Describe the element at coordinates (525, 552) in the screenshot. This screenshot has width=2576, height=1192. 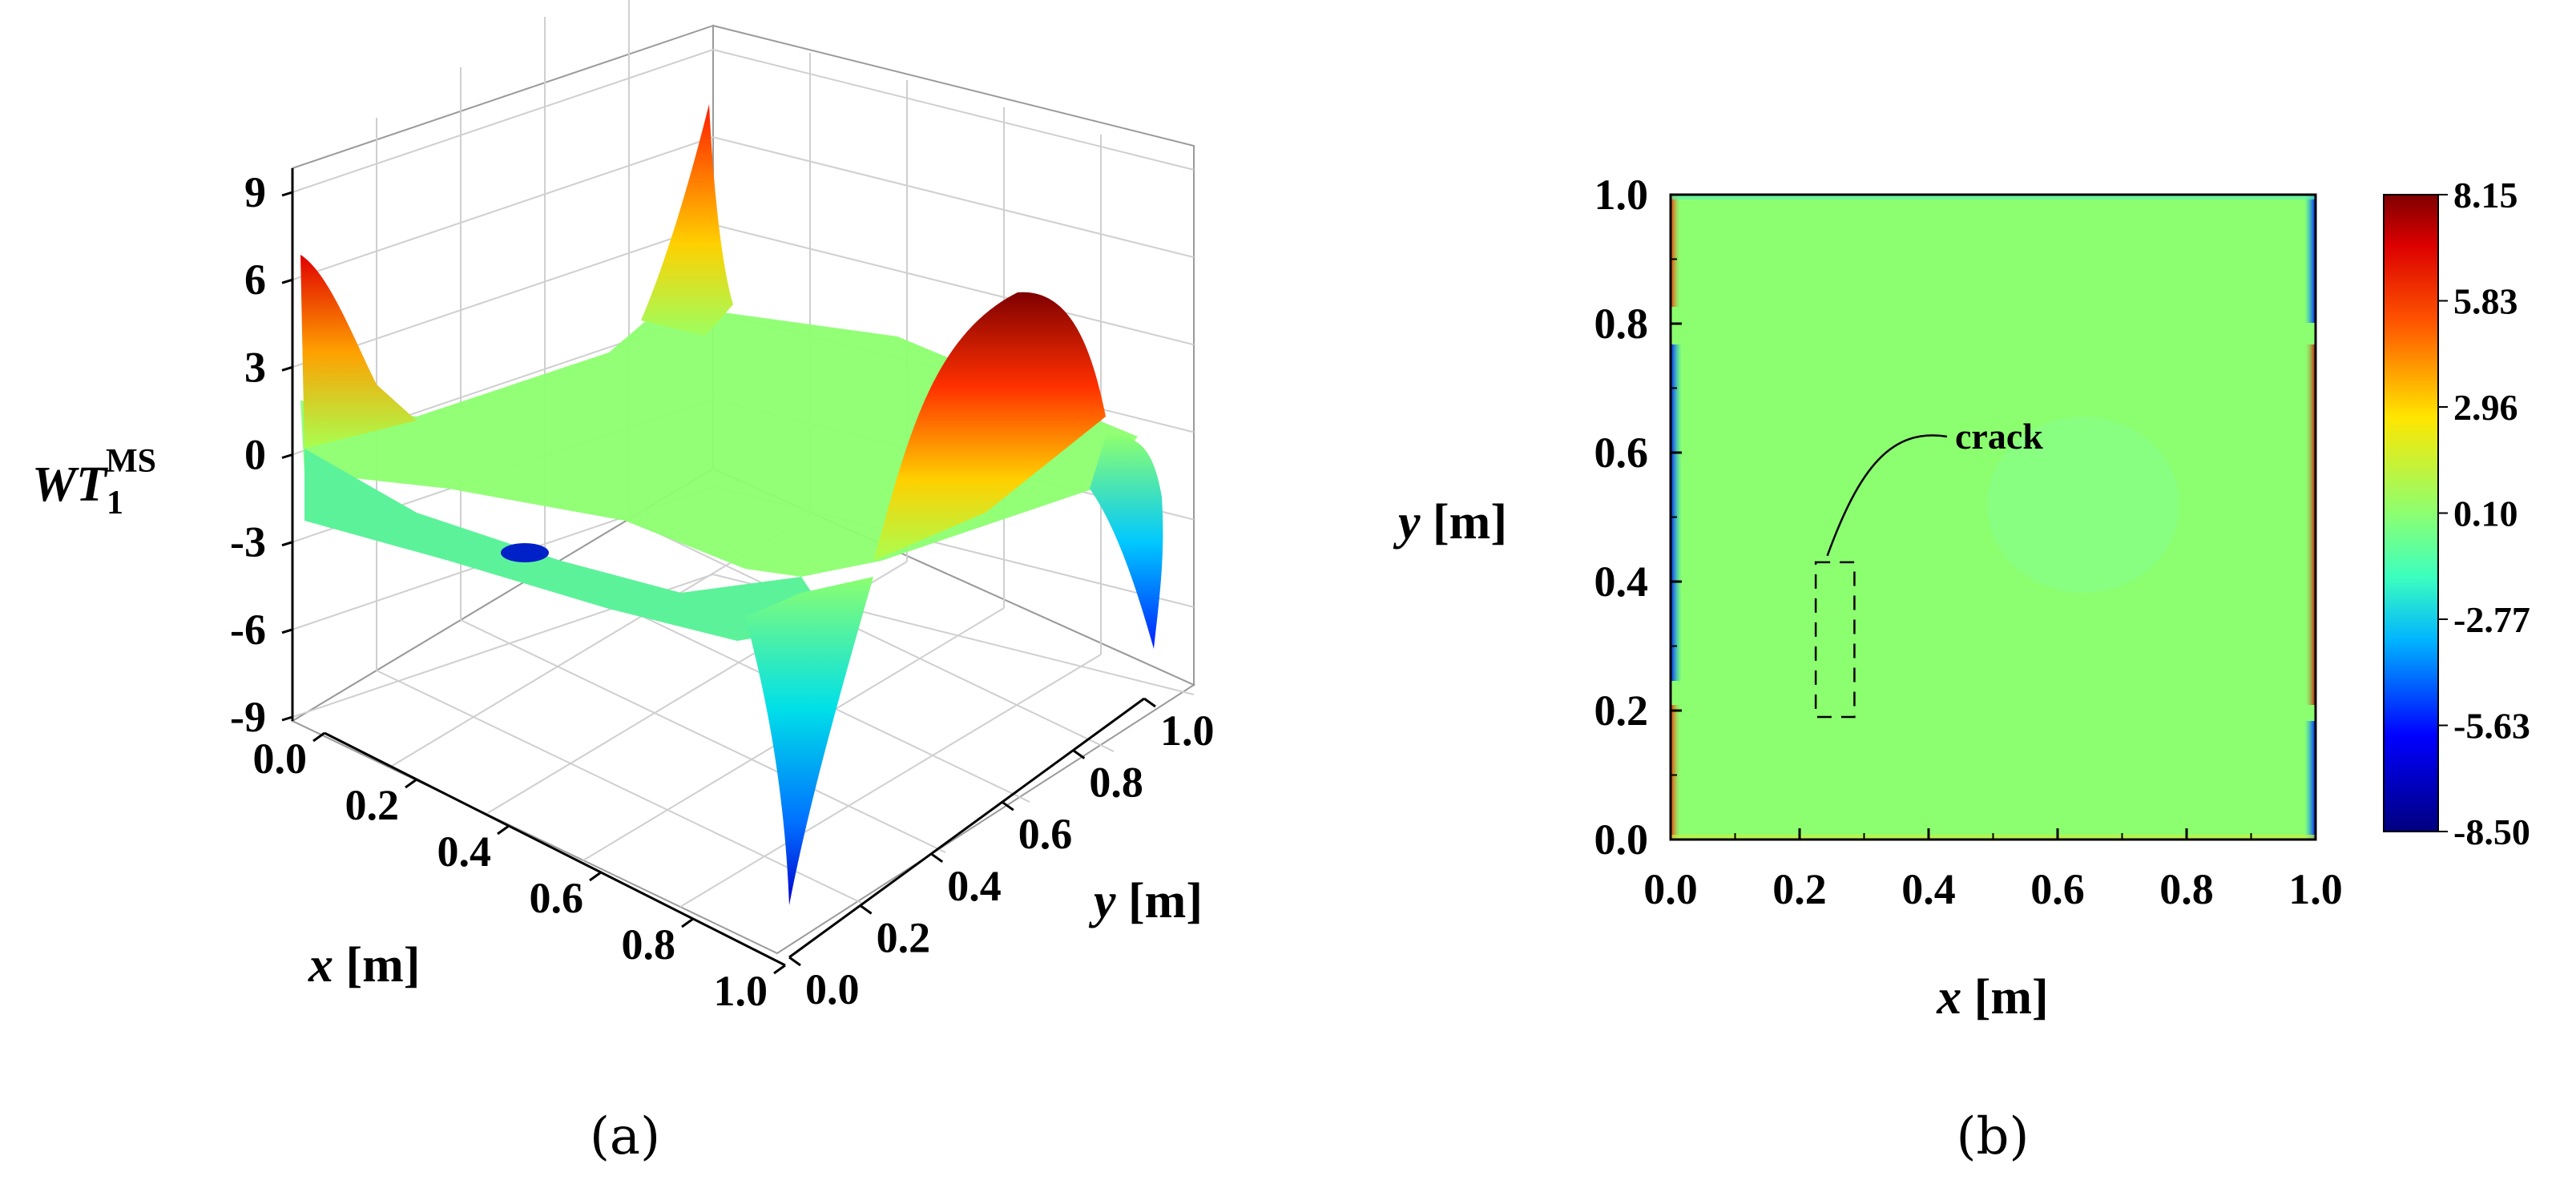
I see `surface-left-dip` at that location.